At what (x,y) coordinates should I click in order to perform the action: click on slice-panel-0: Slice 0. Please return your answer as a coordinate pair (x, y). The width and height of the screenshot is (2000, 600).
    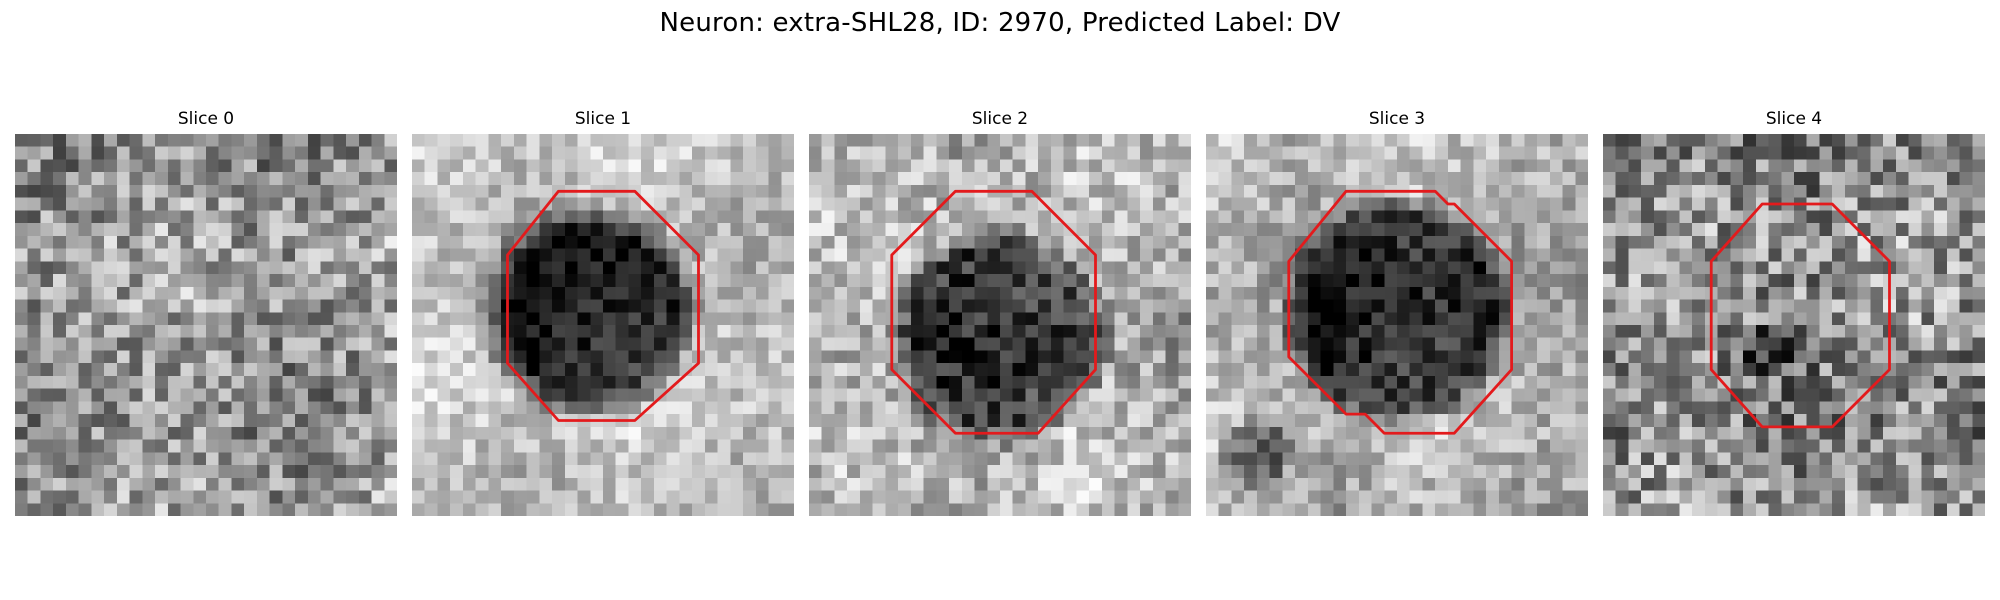
    Looking at the image, I should click on (206, 312).